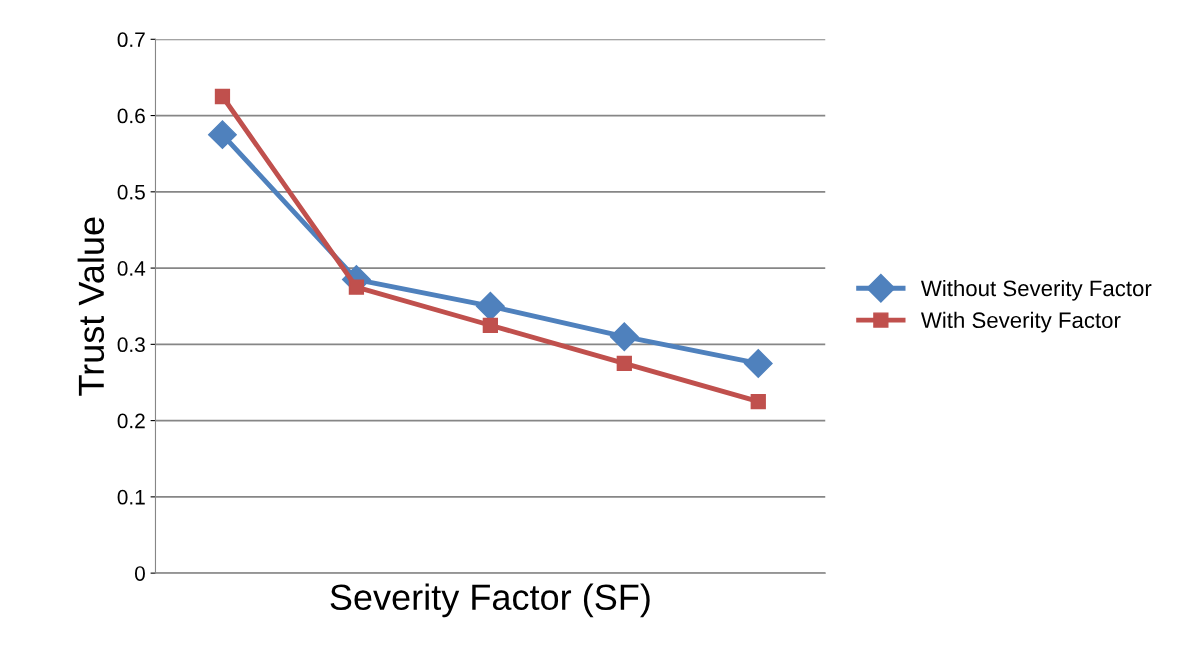 This screenshot has width=1196, height=655. What do you see at coordinates (1036, 290) in the screenshot?
I see `legend-label: Without Severity Factor` at bounding box center [1036, 290].